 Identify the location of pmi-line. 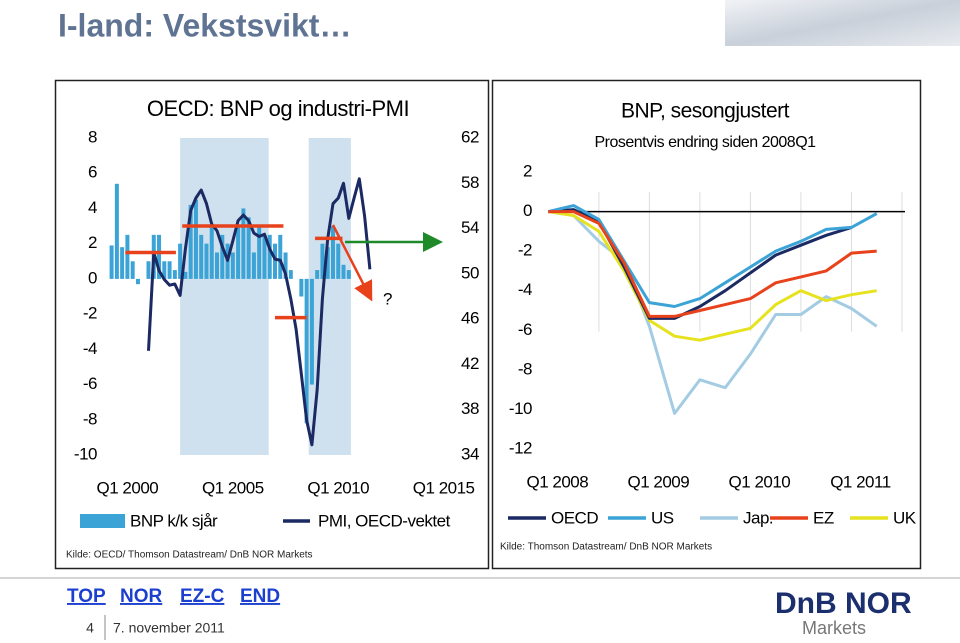
(259, 312).